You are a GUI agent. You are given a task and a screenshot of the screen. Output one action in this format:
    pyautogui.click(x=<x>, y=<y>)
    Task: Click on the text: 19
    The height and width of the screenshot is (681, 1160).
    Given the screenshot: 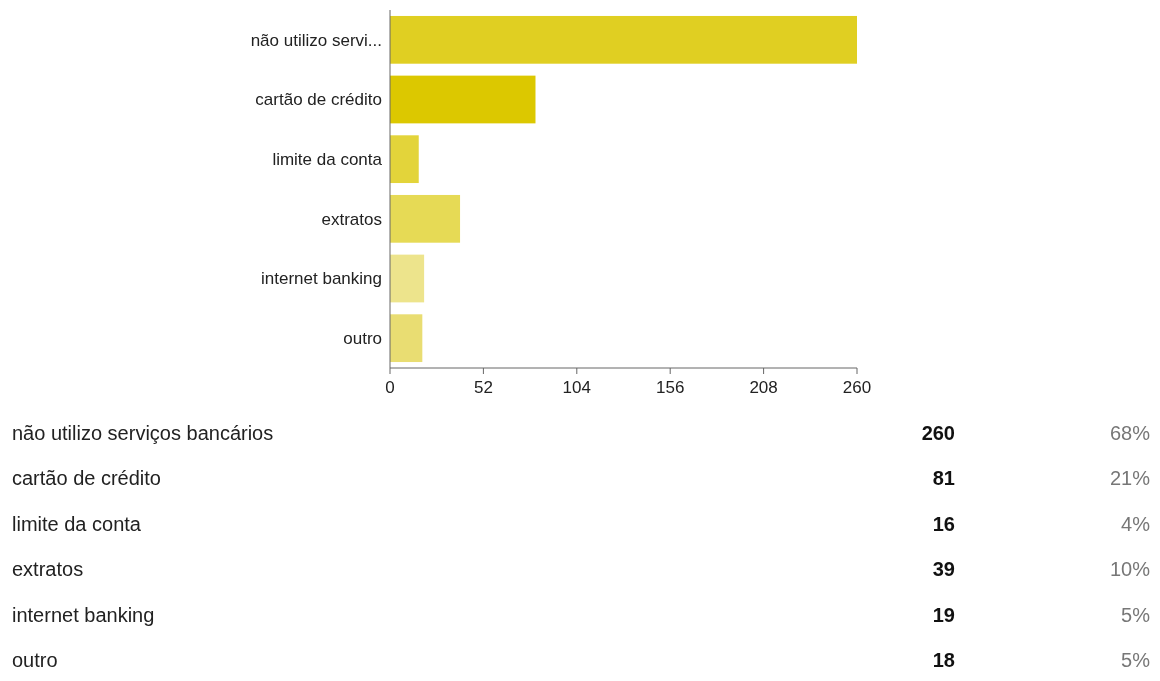 What is the action you would take?
    pyautogui.click(x=943, y=614)
    